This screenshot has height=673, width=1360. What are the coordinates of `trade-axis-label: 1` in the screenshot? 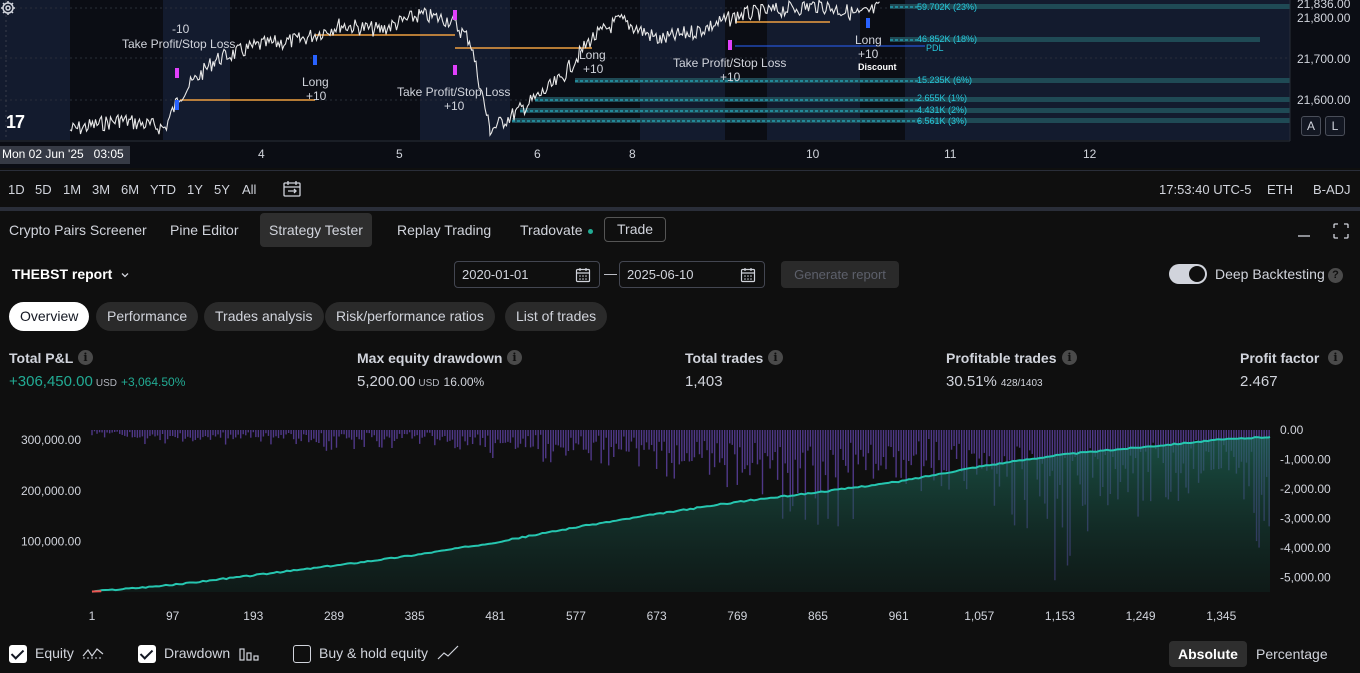 It's located at (92, 616).